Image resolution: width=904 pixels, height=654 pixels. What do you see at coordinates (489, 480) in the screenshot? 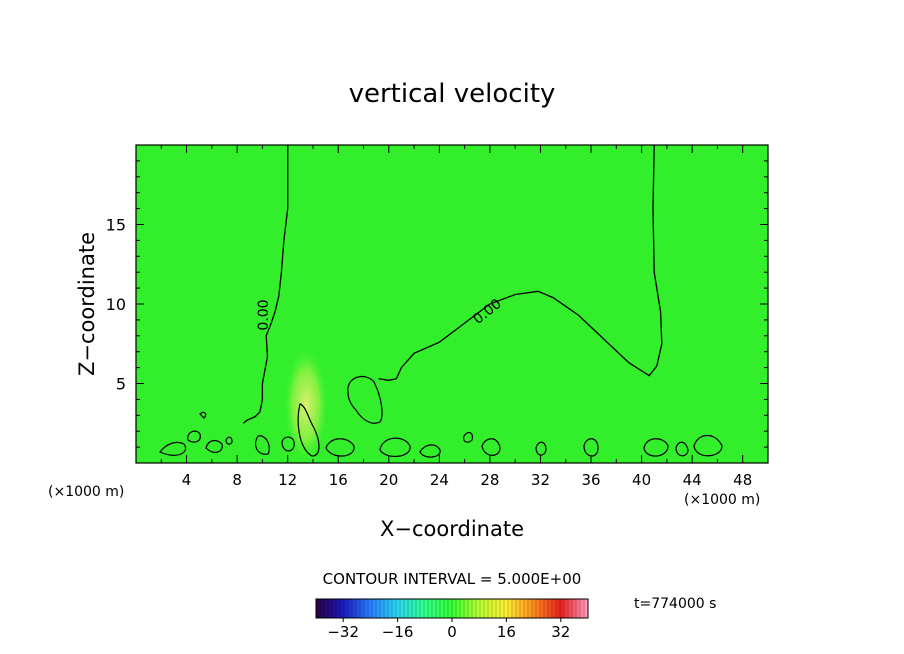
I see `x-tick-label: 28` at bounding box center [489, 480].